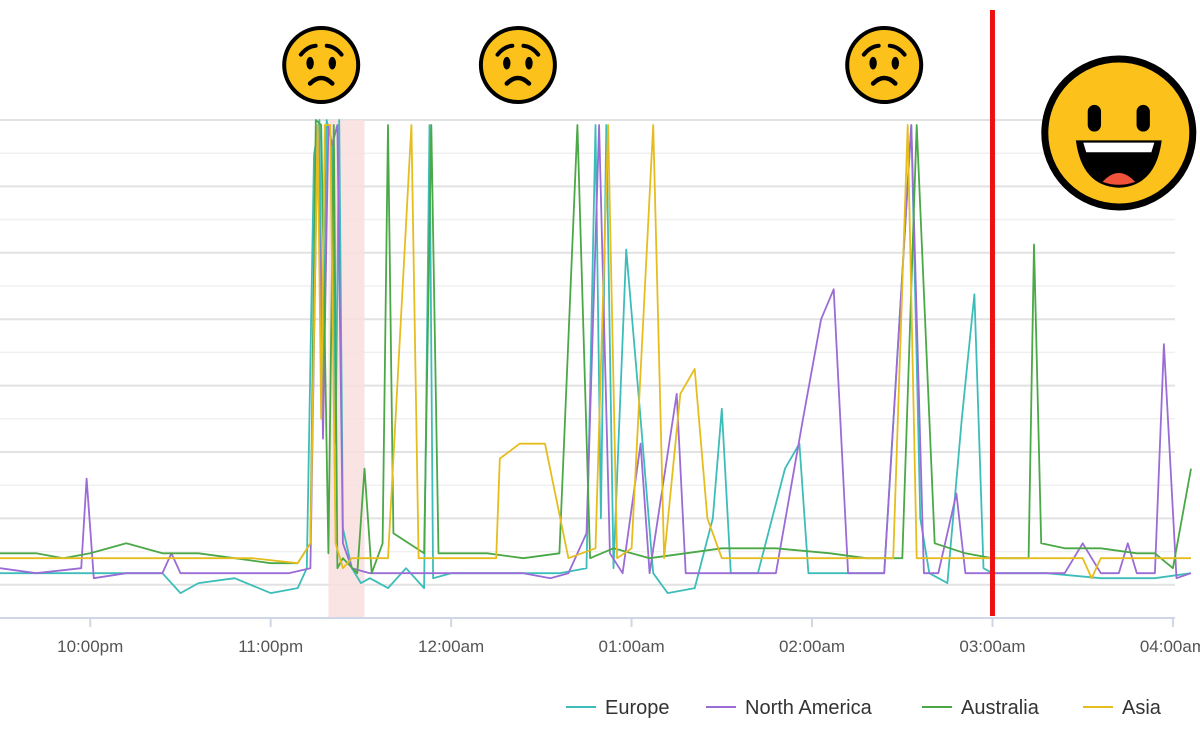  I want to click on legend-label: Asia, so click(1142, 708).